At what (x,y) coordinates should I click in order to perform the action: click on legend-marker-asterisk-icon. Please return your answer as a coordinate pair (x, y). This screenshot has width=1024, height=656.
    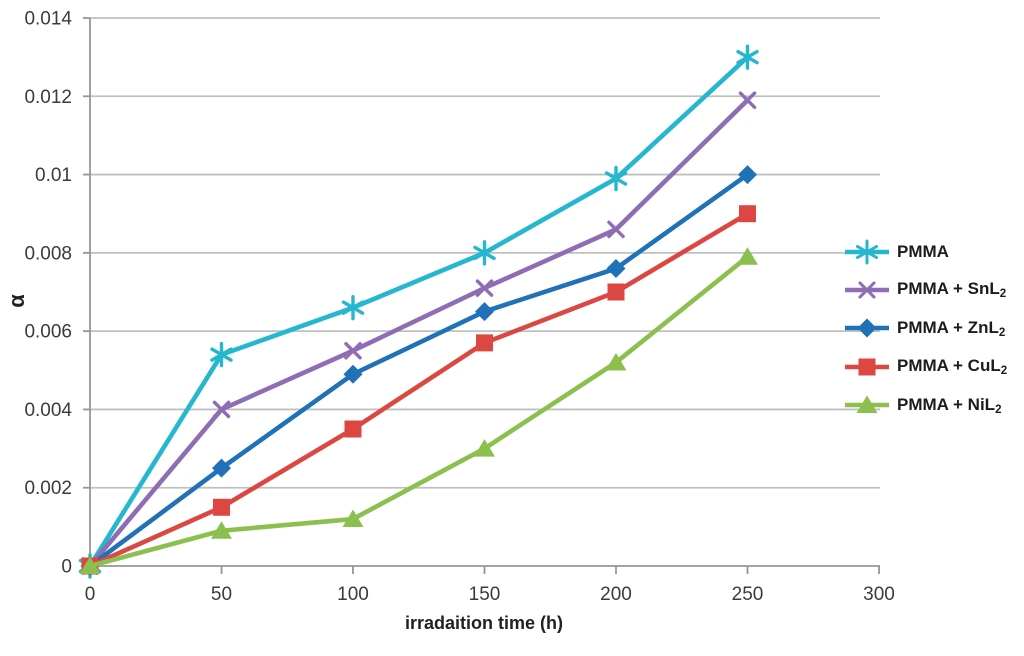
    Looking at the image, I should click on (867, 251).